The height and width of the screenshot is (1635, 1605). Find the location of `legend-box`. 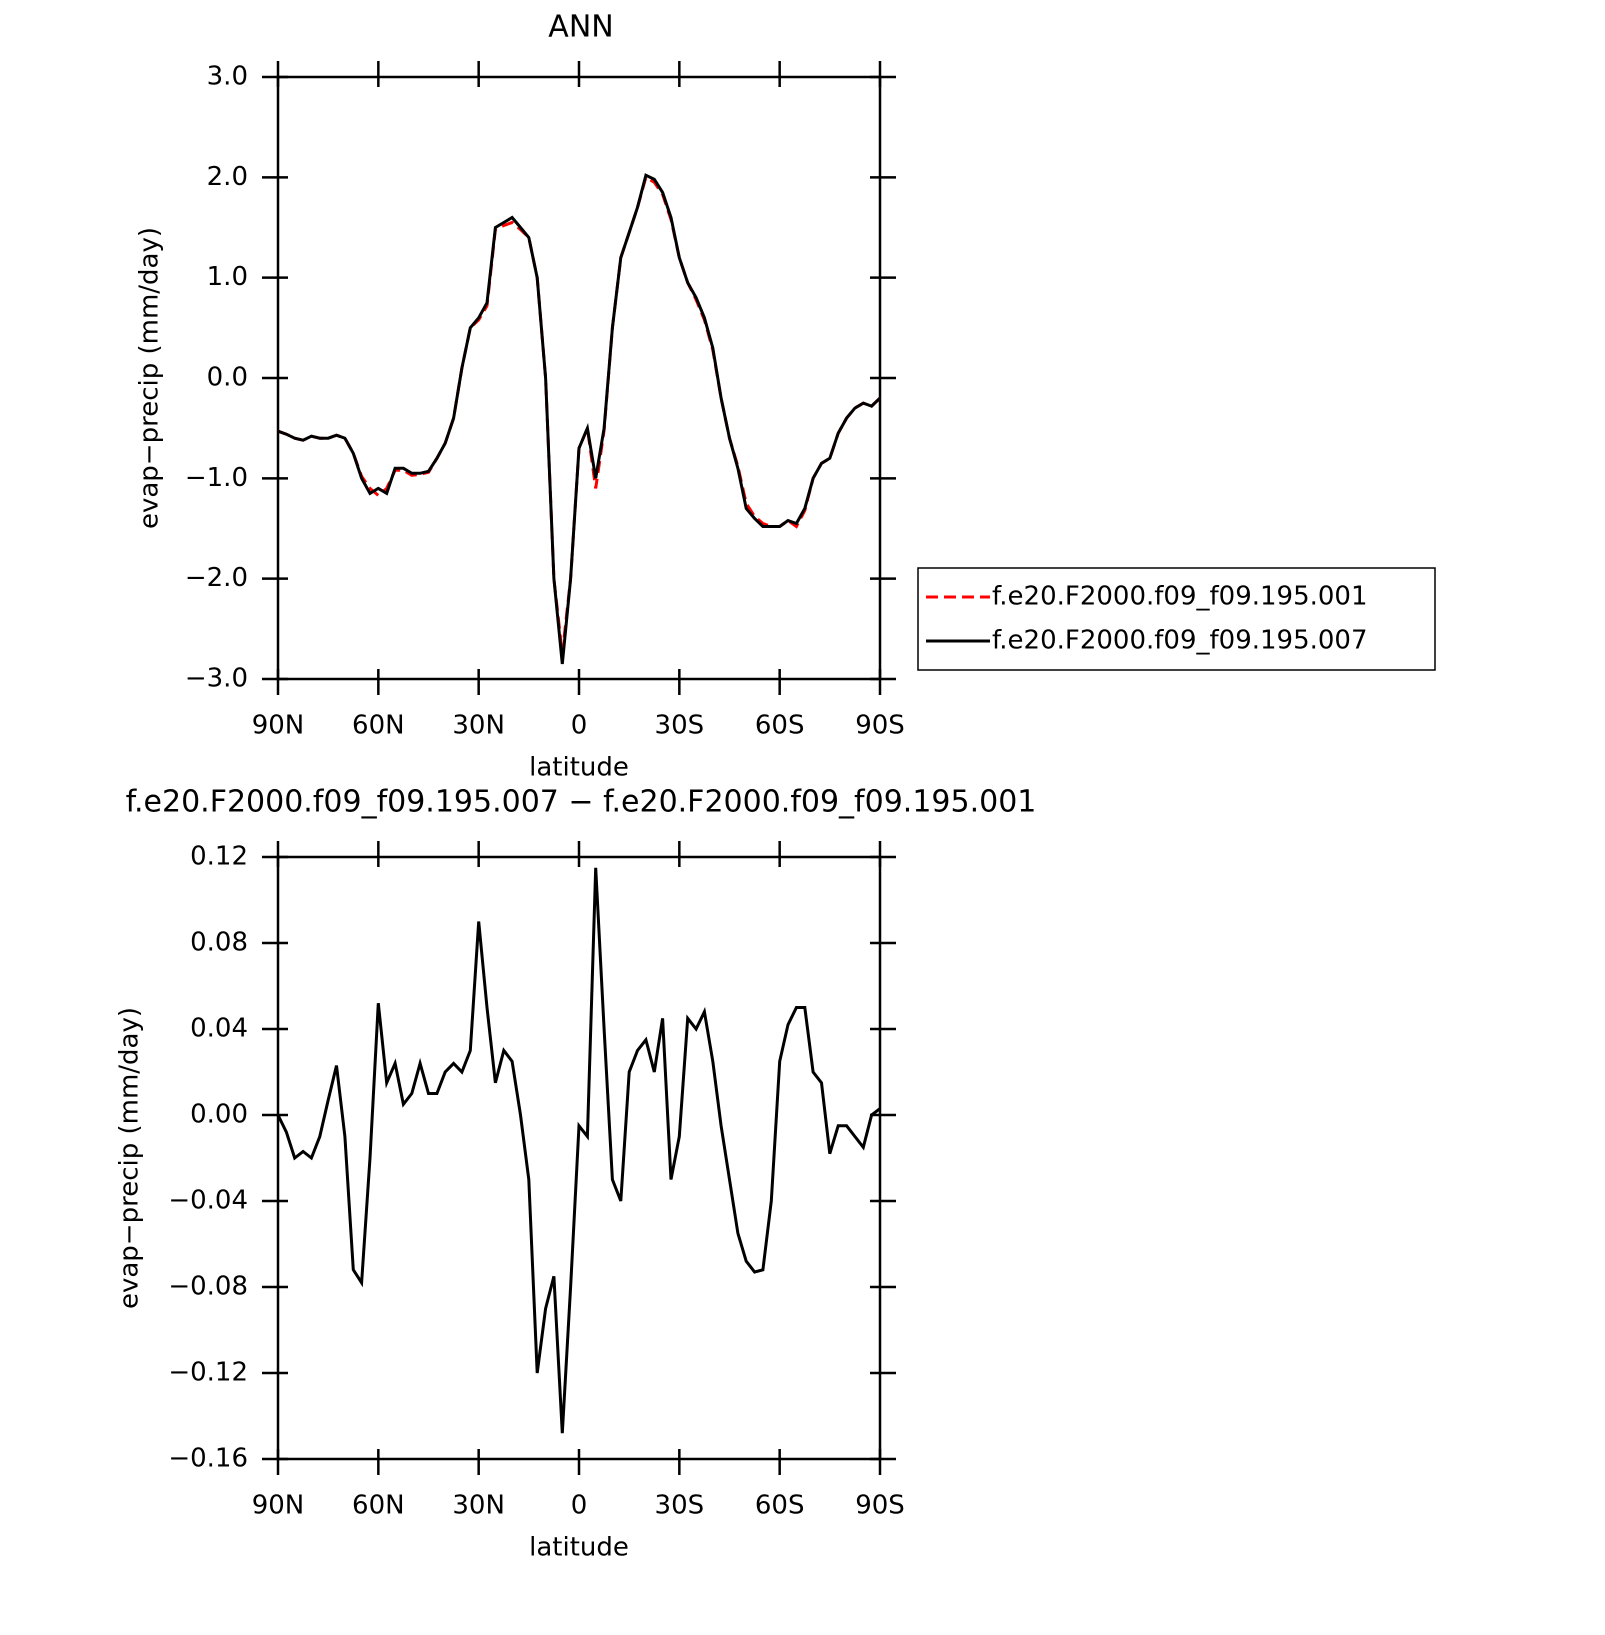

legend-box is located at coordinates (1176, 619).